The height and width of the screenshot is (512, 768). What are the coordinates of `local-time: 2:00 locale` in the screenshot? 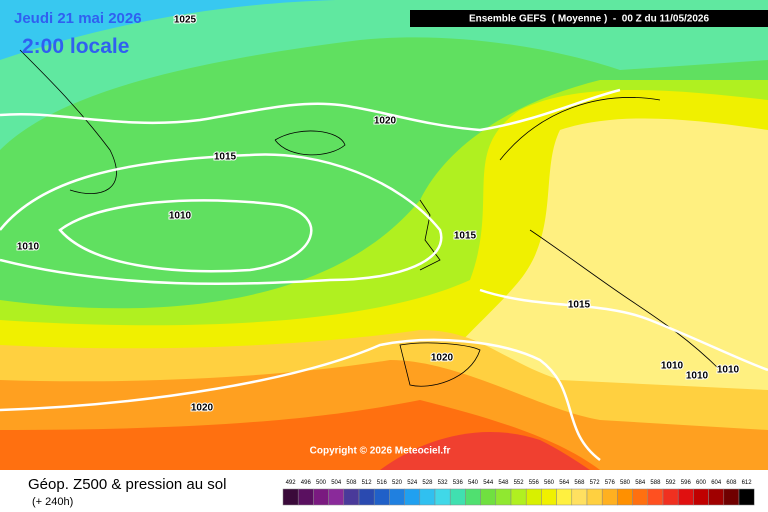 It's located at (75, 46).